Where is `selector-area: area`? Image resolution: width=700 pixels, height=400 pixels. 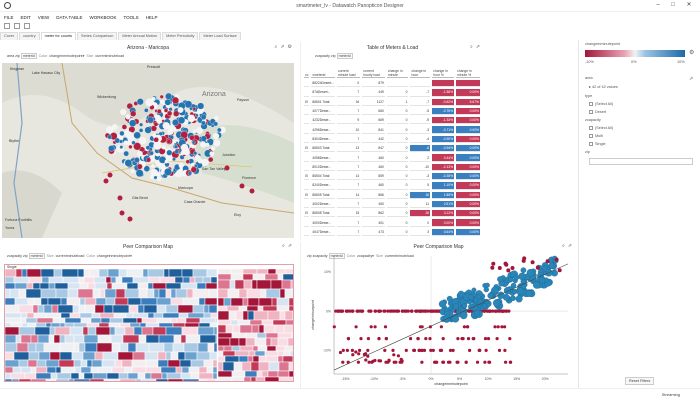 selector-area: area is located at coordinates (11, 56).